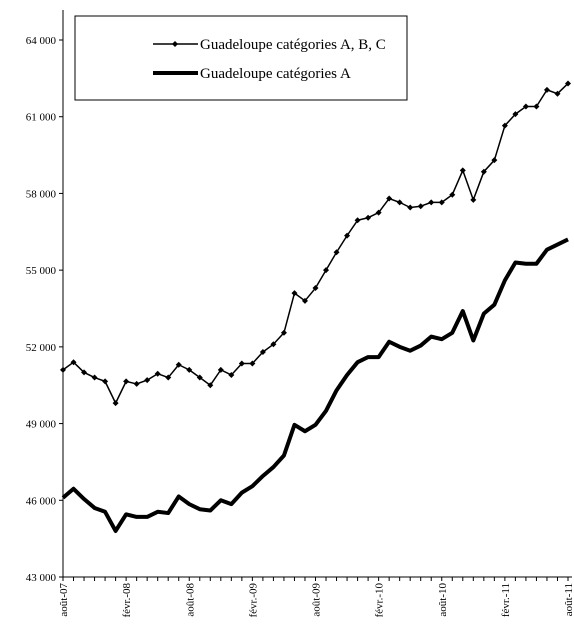 This screenshot has width=574, height=633. What do you see at coordinates (41, 194) in the screenshot?
I see `y-tick-label: 58 000` at bounding box center [41, 194].